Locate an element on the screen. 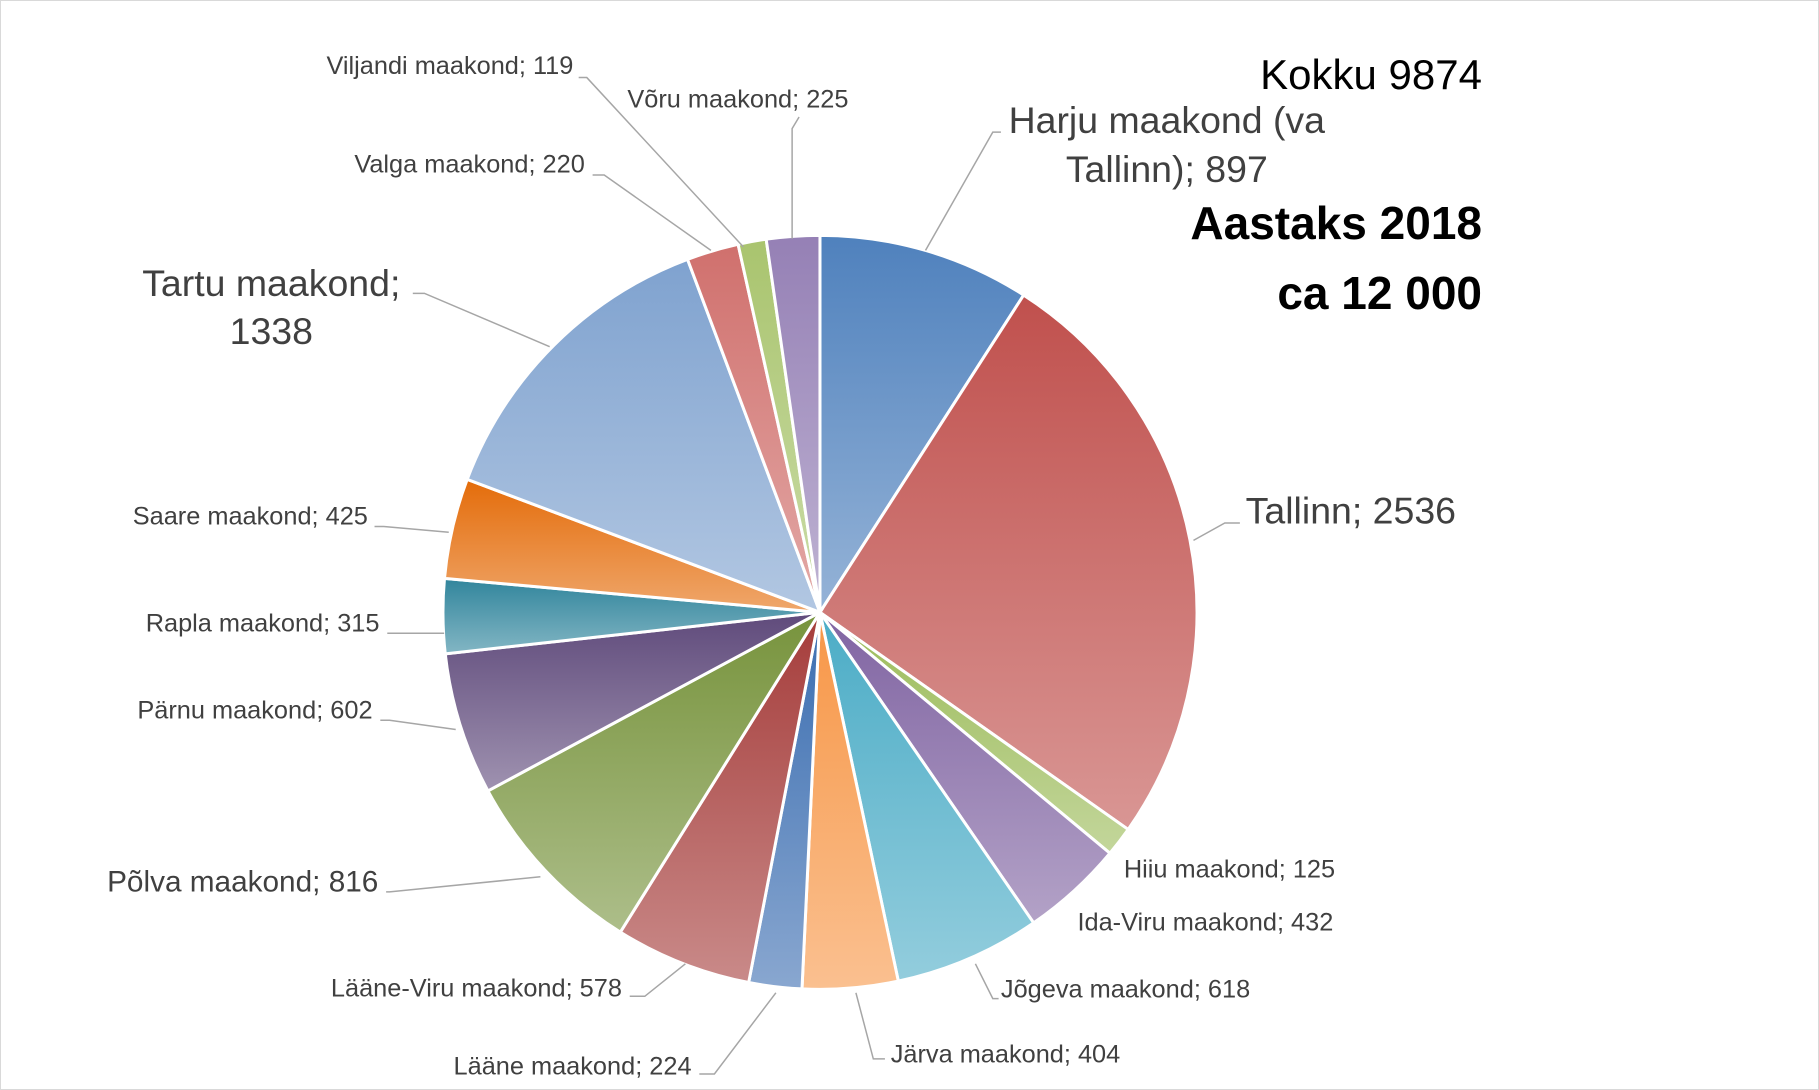 The height and width of the screenshot is (1090, 1819). data-label: Põlva maakond; 816 is located at coordinates (242, 882).